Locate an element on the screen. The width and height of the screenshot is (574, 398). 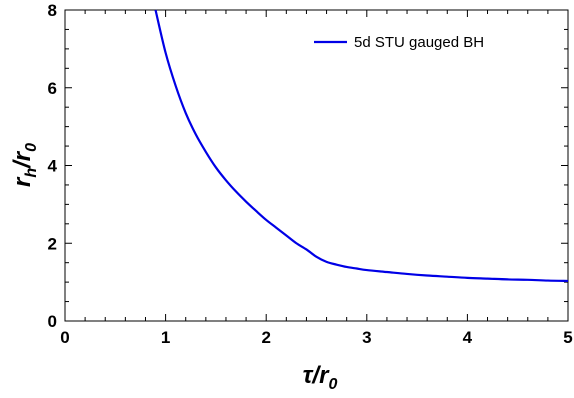
y-axis-title: rh/r0 is located at coordinates (24, 165).